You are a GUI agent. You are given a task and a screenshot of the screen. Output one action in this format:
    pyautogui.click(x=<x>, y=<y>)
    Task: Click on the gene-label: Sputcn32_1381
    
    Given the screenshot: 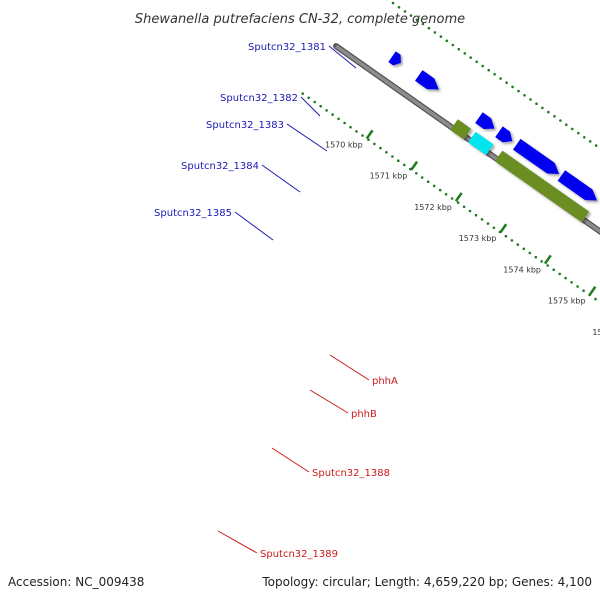 What is the action you would take?
    pyautogui.click(x=287, y=47)
    